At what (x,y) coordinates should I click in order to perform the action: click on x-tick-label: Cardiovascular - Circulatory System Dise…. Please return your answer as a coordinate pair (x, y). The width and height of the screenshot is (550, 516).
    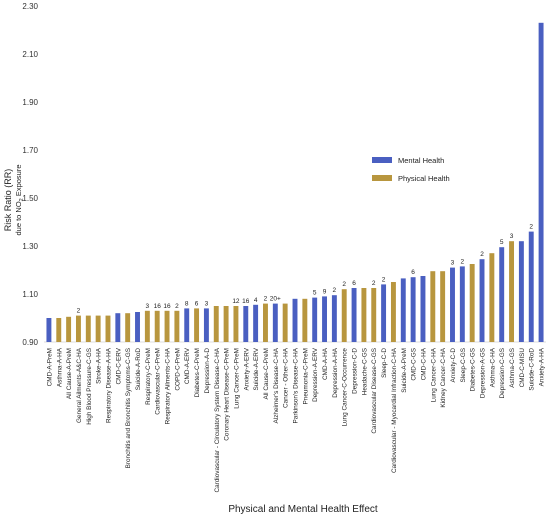
    Looking at the image, I should click on (217, 419).